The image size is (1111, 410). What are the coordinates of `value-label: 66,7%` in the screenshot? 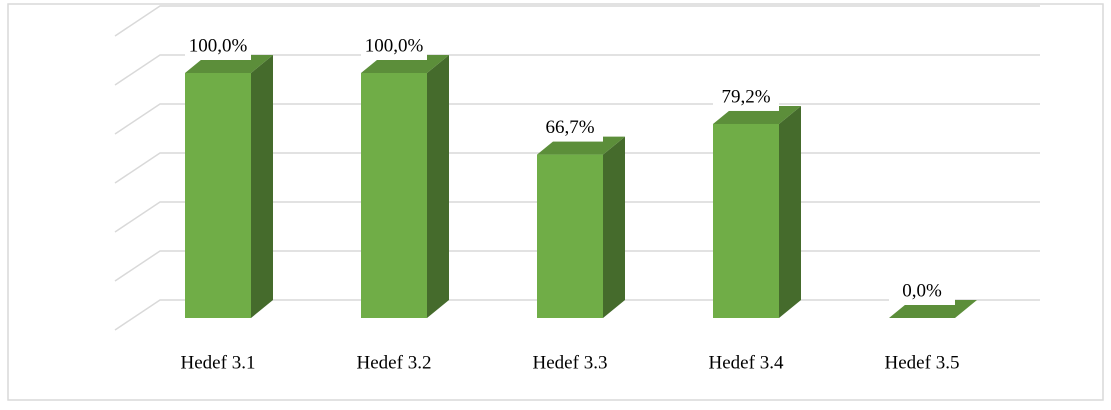 It's located at (569, 127).